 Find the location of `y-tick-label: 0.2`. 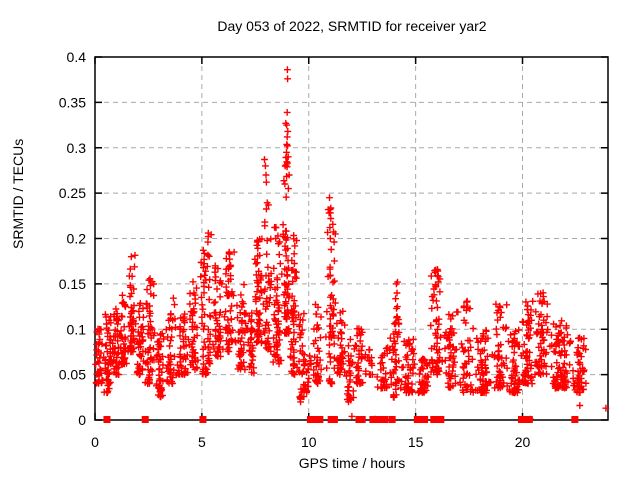

y-tick-label: 0.2 is located at coordinates (77, 239).